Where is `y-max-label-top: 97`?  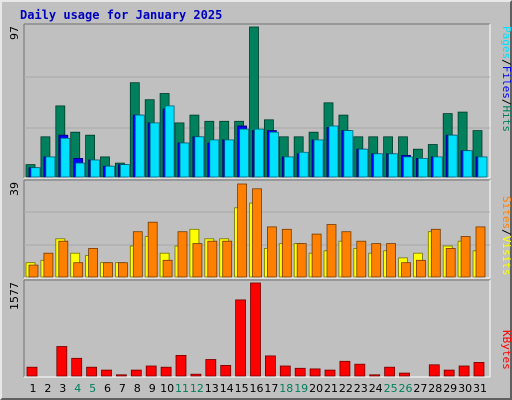 y-max-label-top: 97 is located at coordinates (14, 33).